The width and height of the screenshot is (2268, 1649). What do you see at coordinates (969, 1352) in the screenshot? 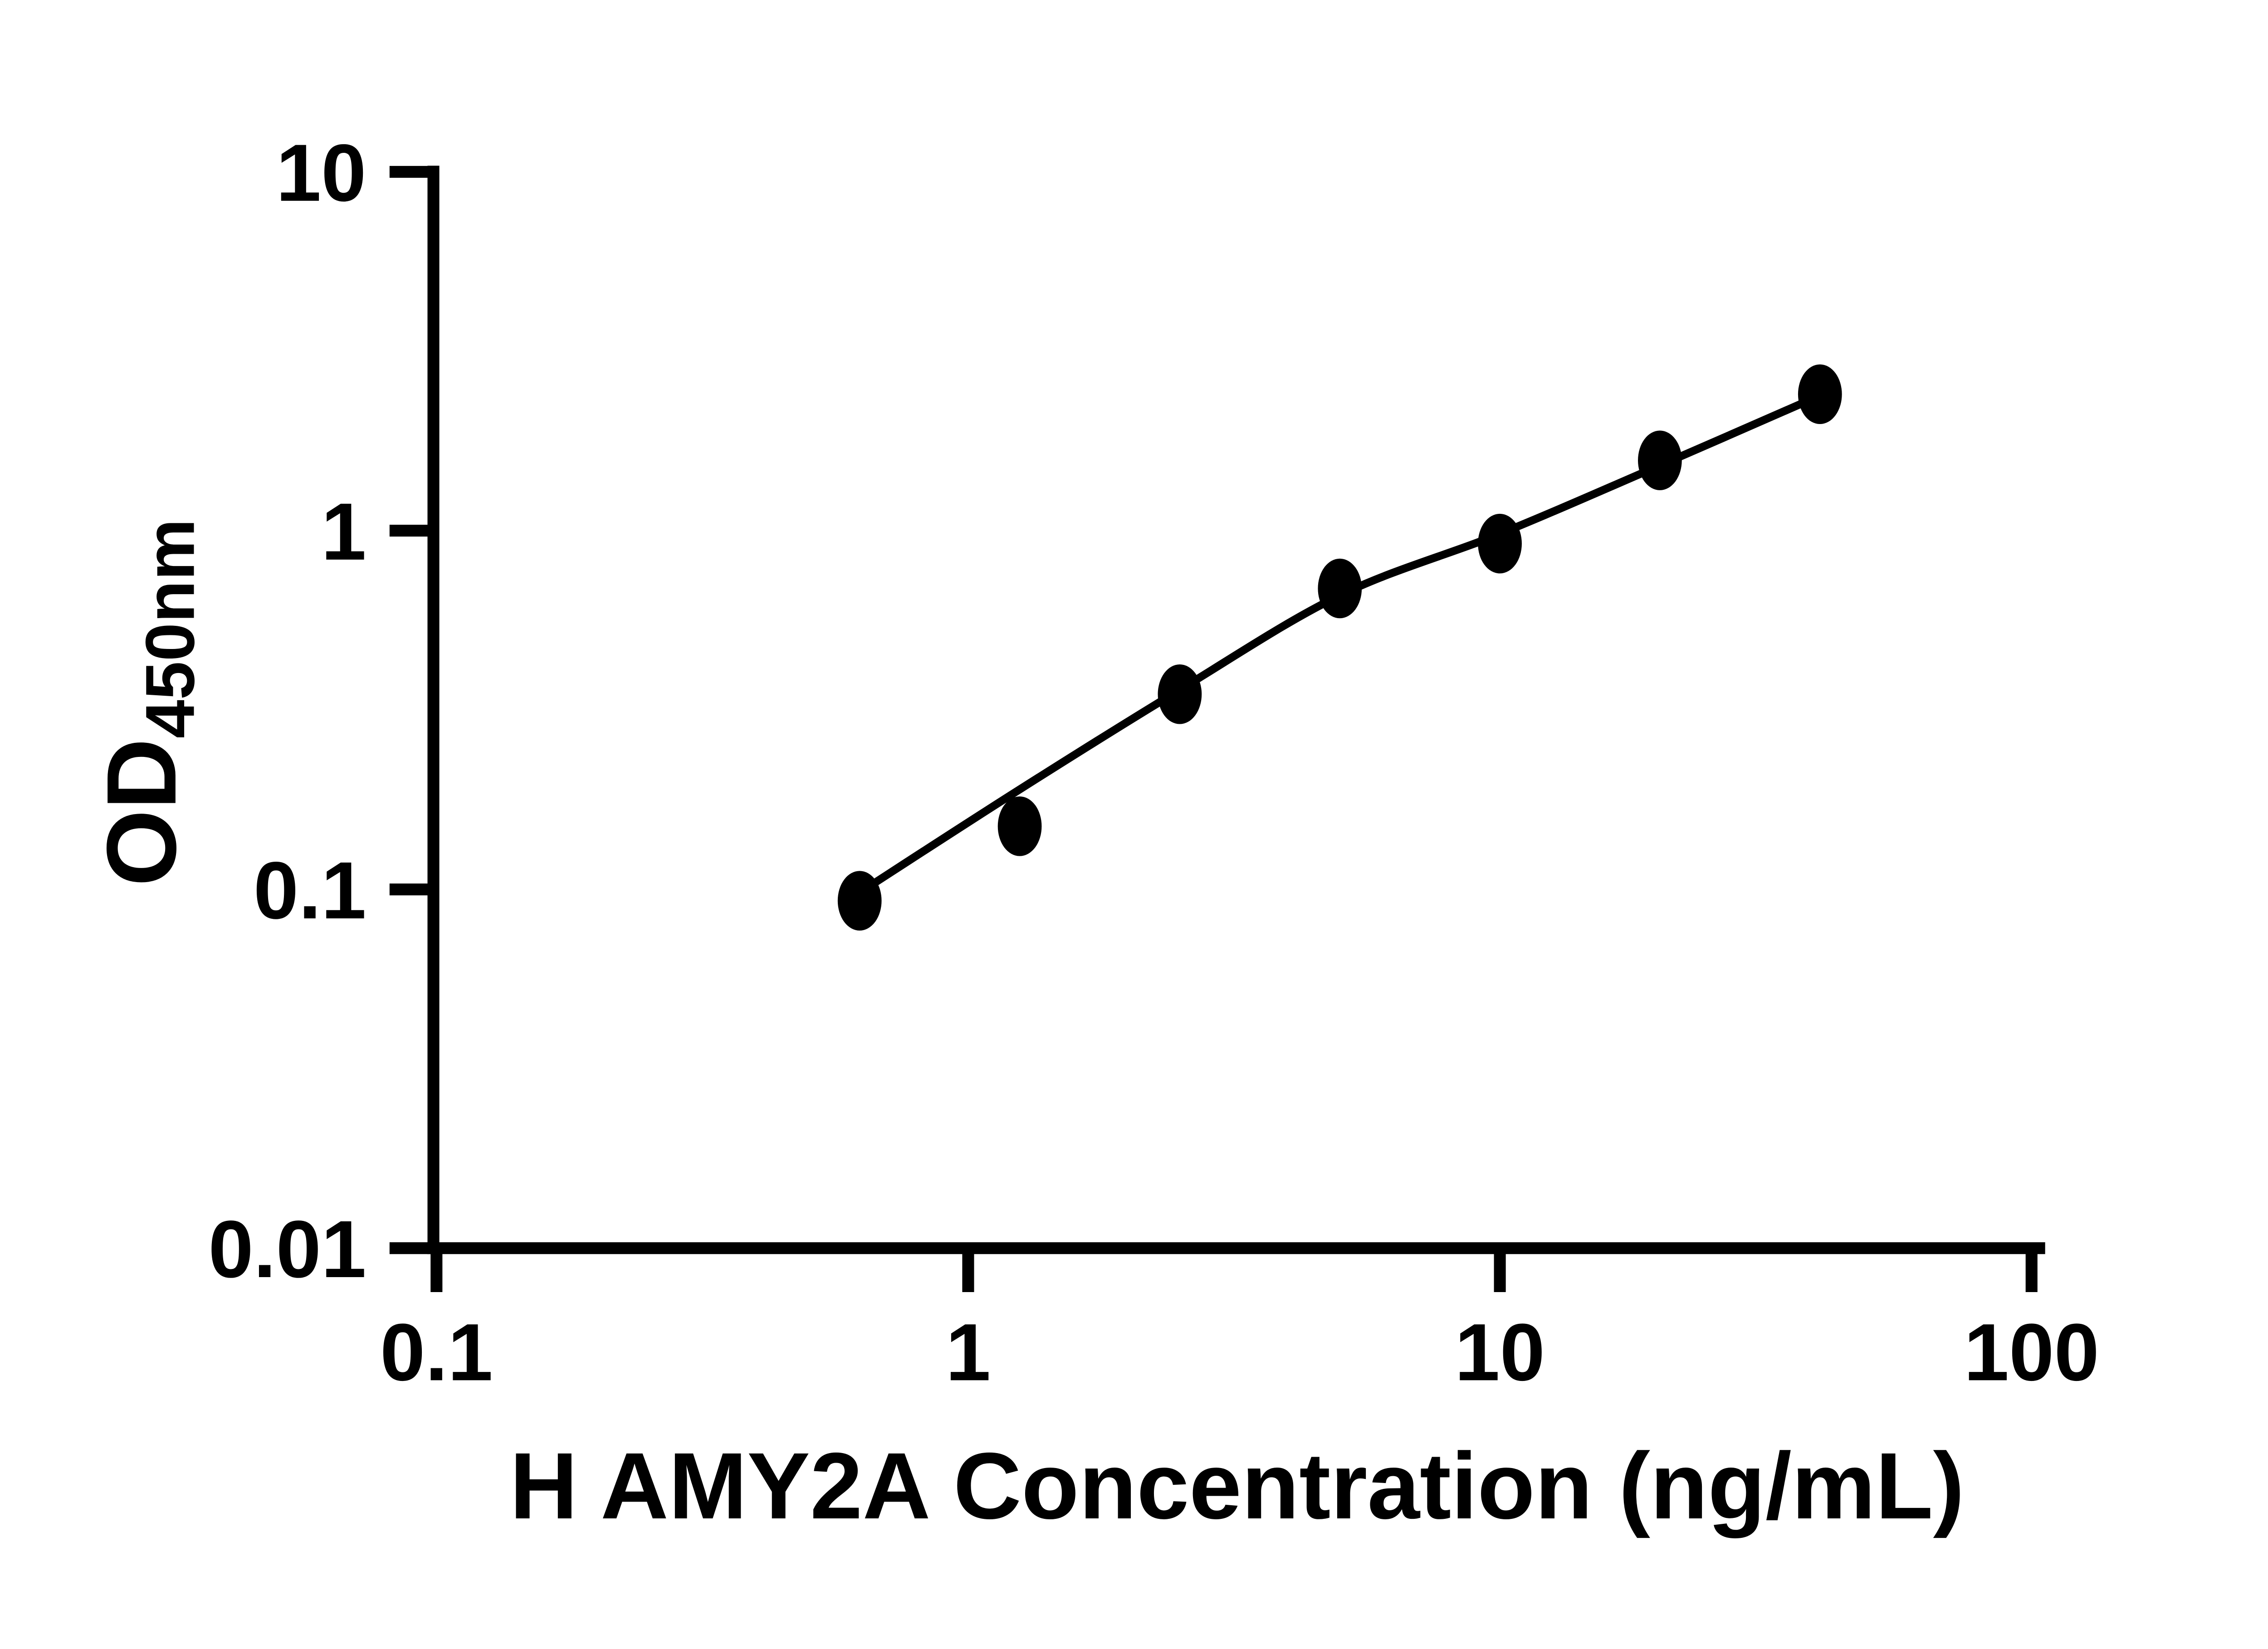
I see `x-tick-label-1: 1` at bounding box center [969, 1352].